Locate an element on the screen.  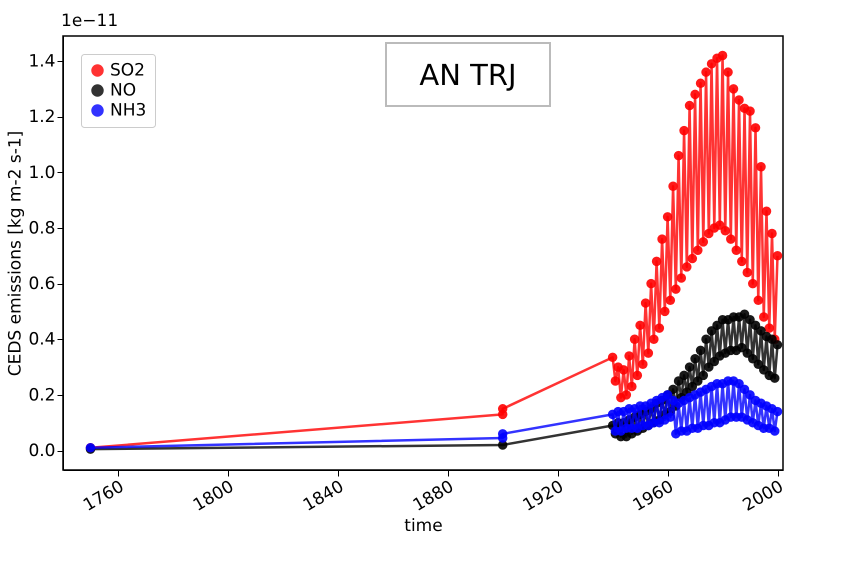
y-tick-label: 0.8 is located at coordinates (42, 228).